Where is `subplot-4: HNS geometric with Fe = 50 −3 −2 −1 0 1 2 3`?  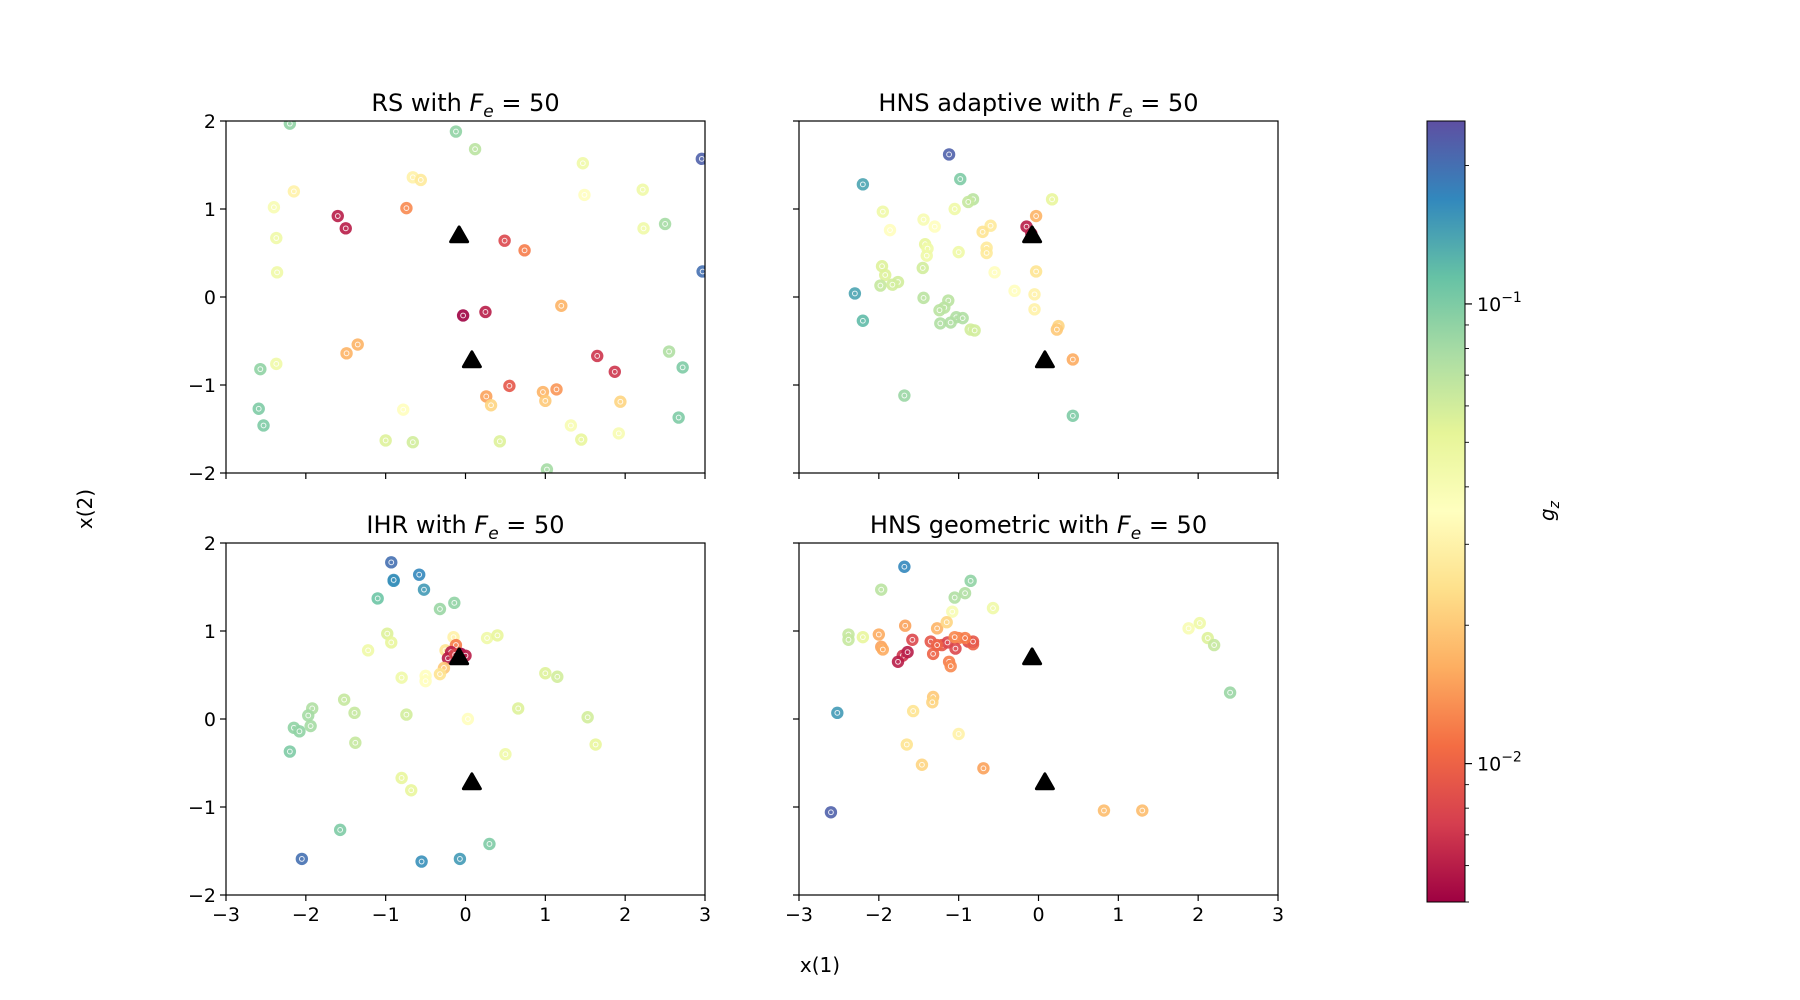
subplot-4: HNS geometric with Fe = 50 −3 −2 −1 0 1 2 3 is located at coordinates (1034, 718).